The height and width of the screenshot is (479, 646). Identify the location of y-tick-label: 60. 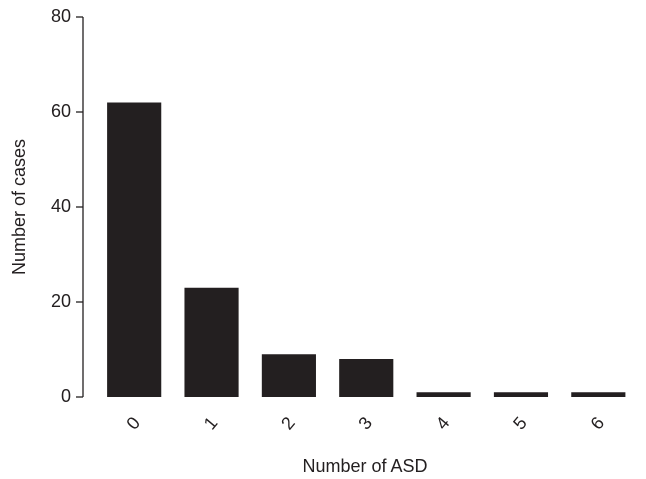
(61, 111).